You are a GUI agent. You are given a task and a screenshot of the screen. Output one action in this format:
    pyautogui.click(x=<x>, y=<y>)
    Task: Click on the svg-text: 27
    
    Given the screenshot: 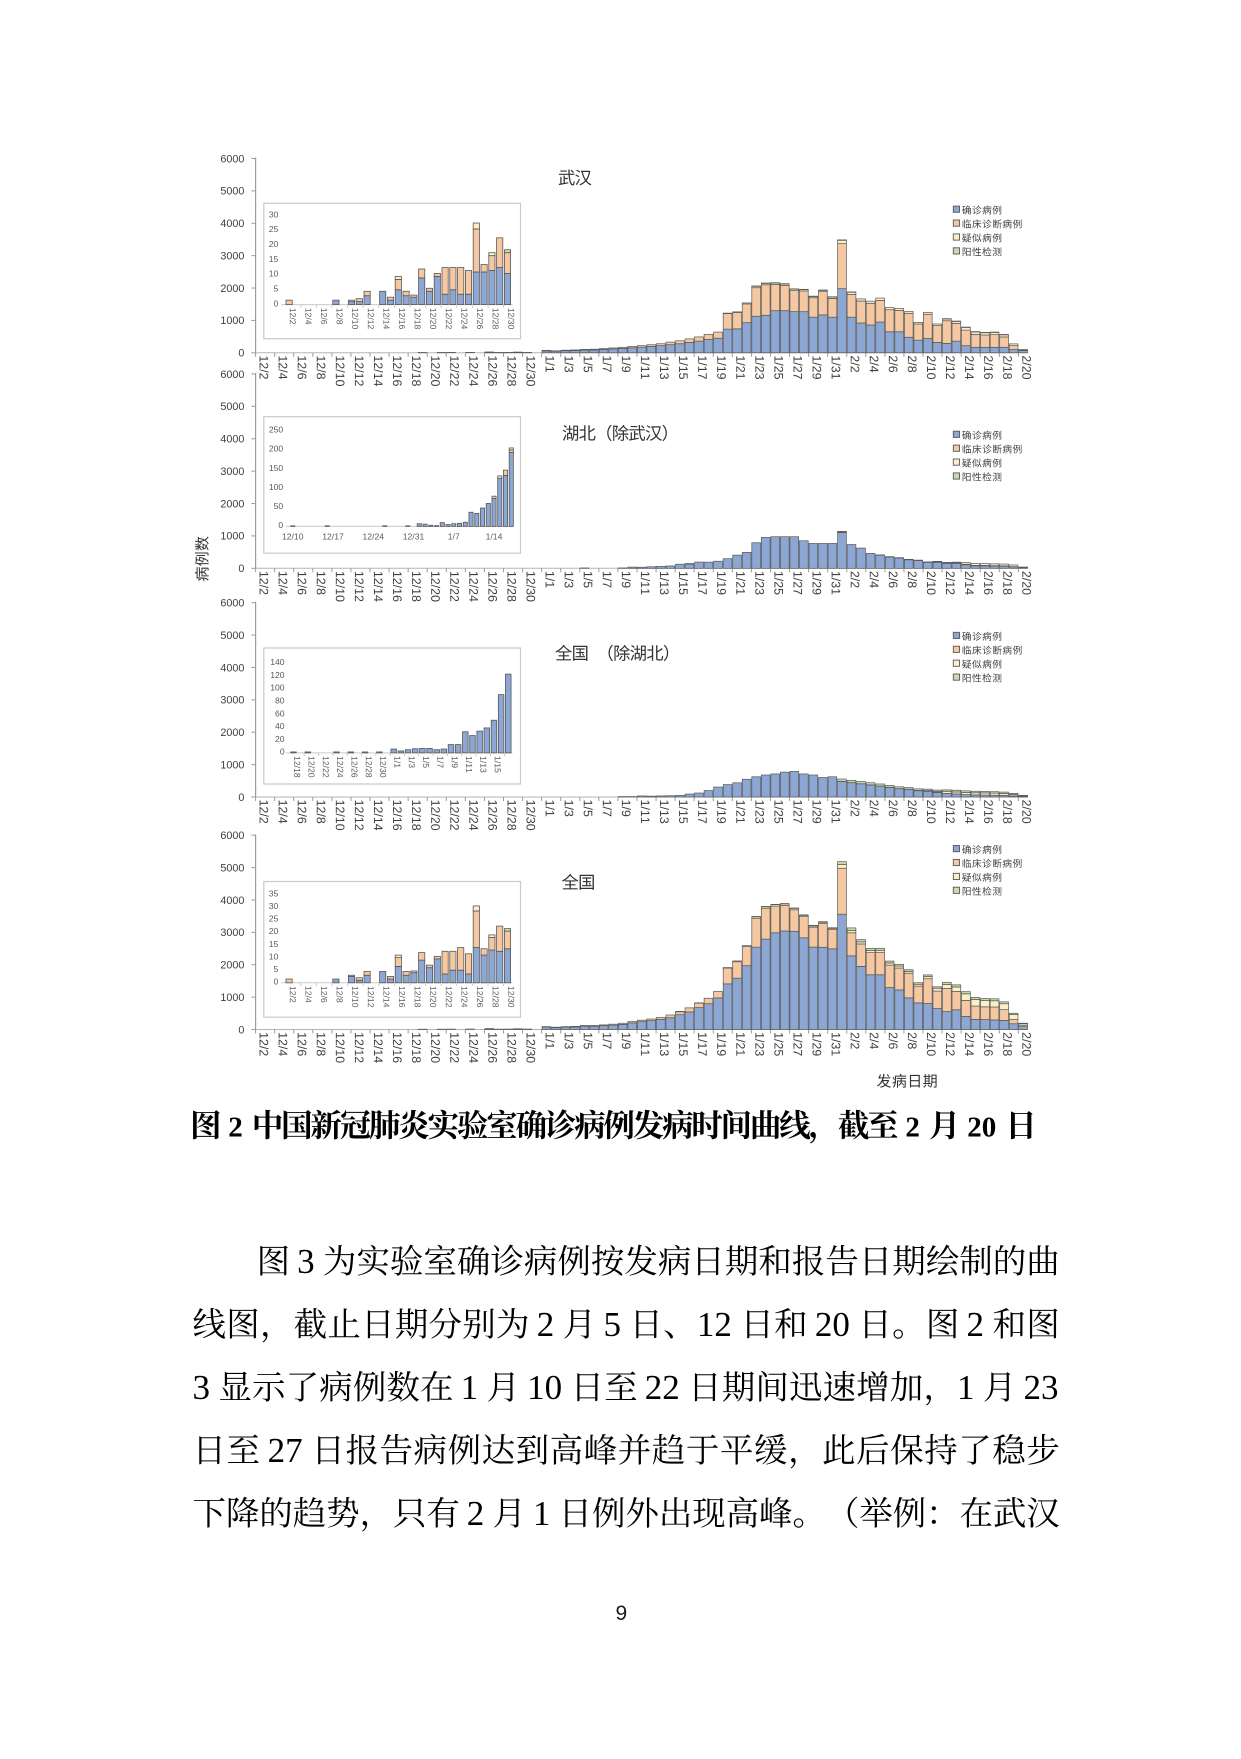 What is the action you would take?
    pyautogui.click(x=285, y=1450)
    